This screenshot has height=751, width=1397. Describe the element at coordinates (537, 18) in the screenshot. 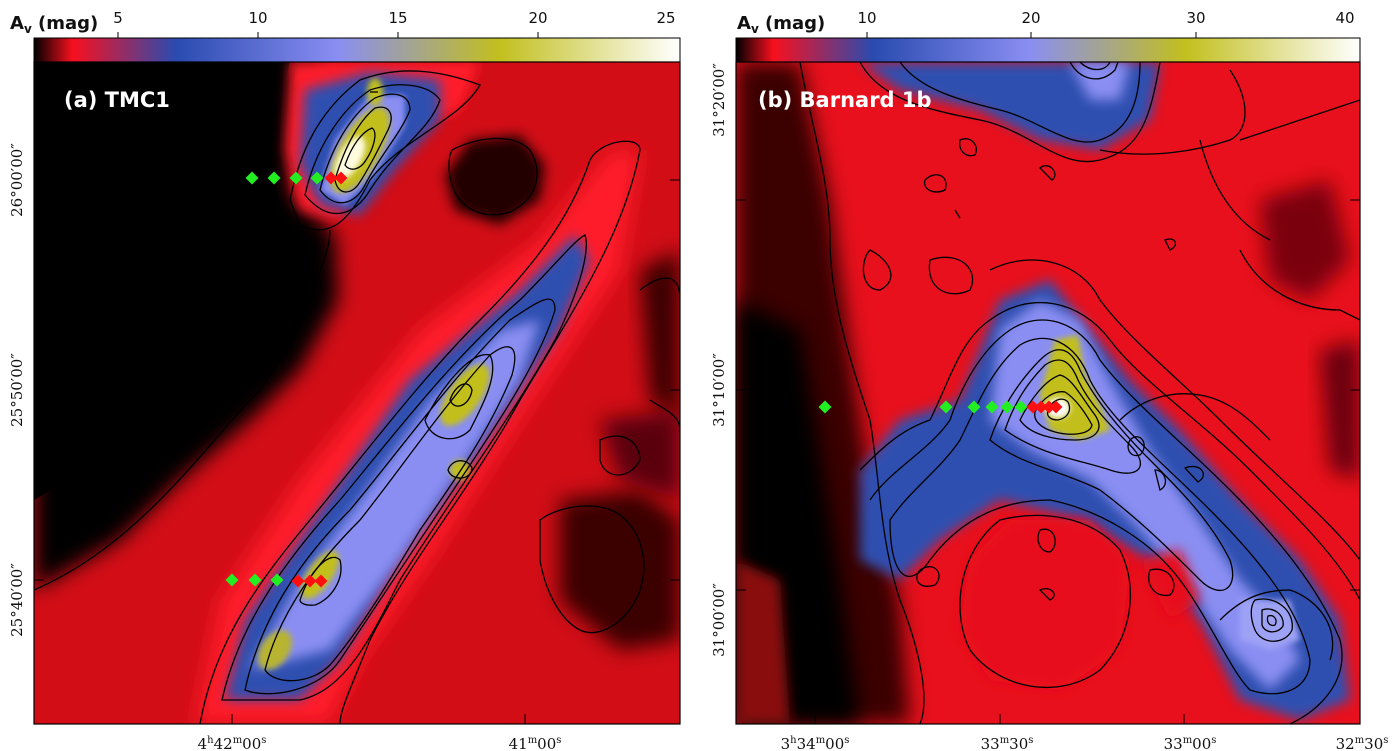

I see `colorbar-a-tick: 20` at that location.